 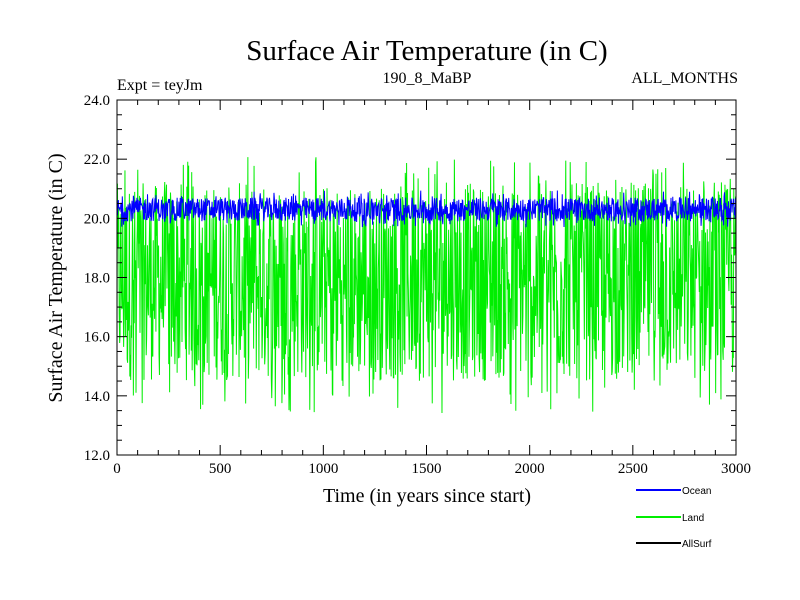 What do you see at coordinates (427, 496) in the screenshot?
I see `x-axis-label: Time (in years since start)` at bounding box center [427, 496].